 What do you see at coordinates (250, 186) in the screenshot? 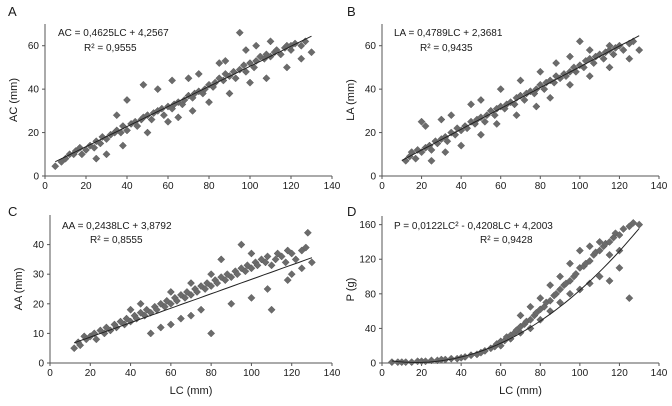
I see `x-tick-label: 100` at bounding box center [250, 186].